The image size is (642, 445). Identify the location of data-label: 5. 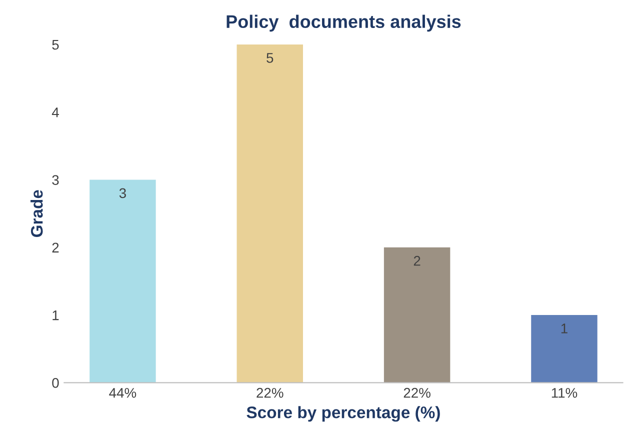
(270, 58).